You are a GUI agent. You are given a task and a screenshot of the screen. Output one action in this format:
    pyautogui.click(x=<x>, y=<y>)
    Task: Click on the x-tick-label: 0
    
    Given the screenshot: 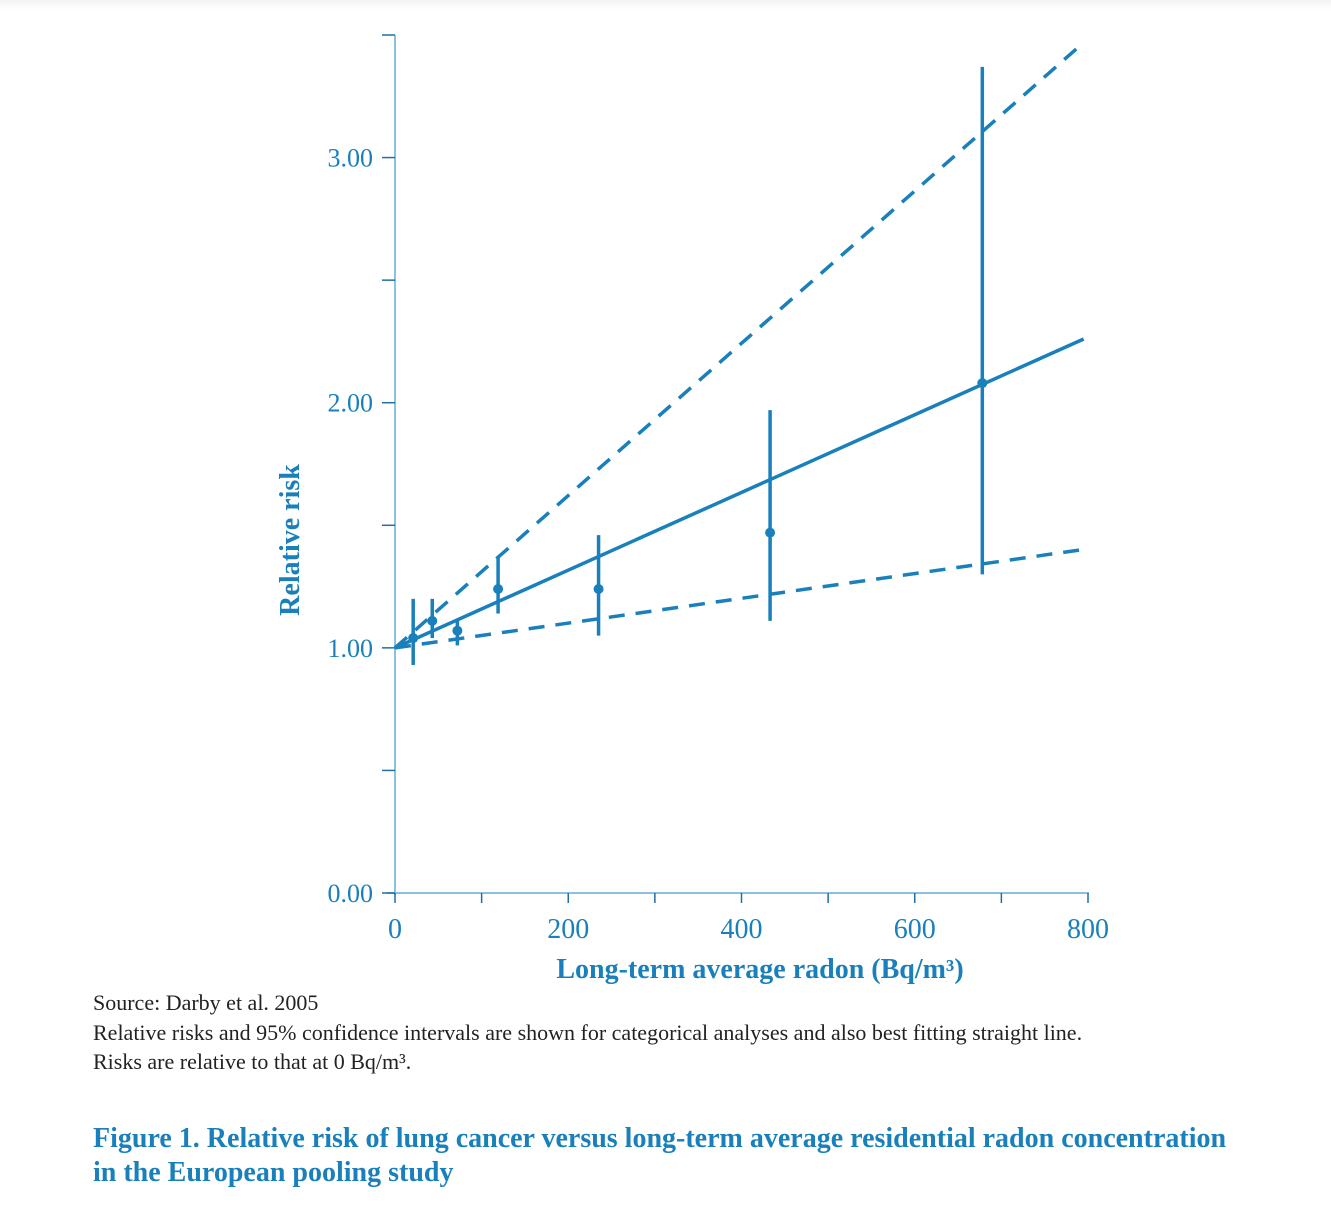 What is the action you would take?
    pyautogui.click(x=395, y=929)
    